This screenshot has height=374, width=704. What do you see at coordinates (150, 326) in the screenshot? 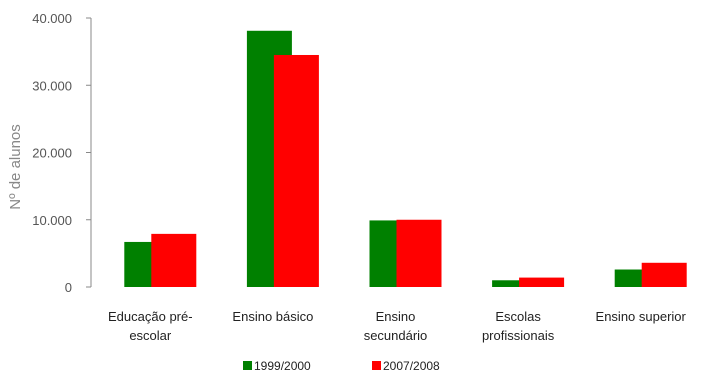
I see `x-tick-label: Educação pré-escolar` at bounding box center [150, 326].